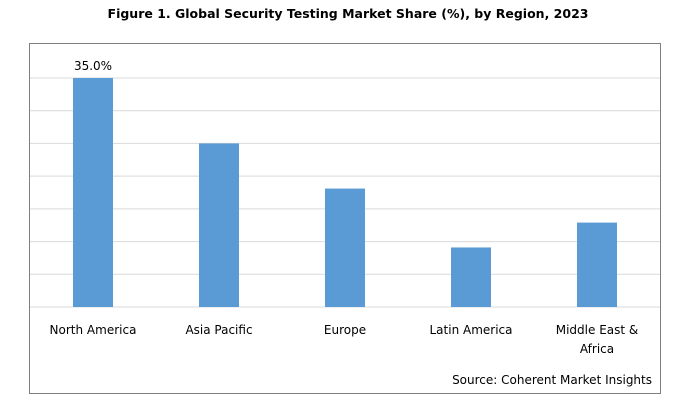 This screenshot has width=696, height=405. Describe the element at coordinates (597, 330) in the screenshot. I see `x-tick-label-line: Middle East &` at that location.